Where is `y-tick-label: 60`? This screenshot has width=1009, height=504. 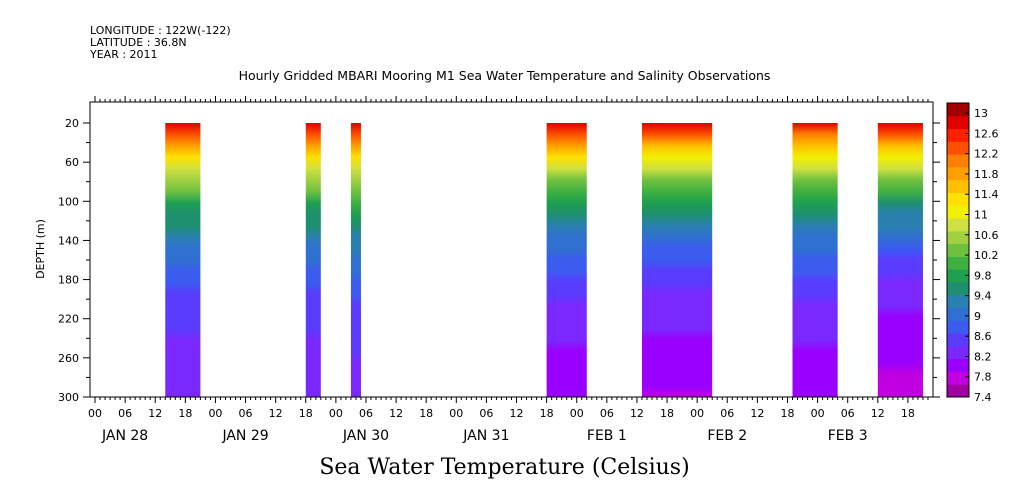
y-tick-label: 60 is located at coordinates (72, 162).